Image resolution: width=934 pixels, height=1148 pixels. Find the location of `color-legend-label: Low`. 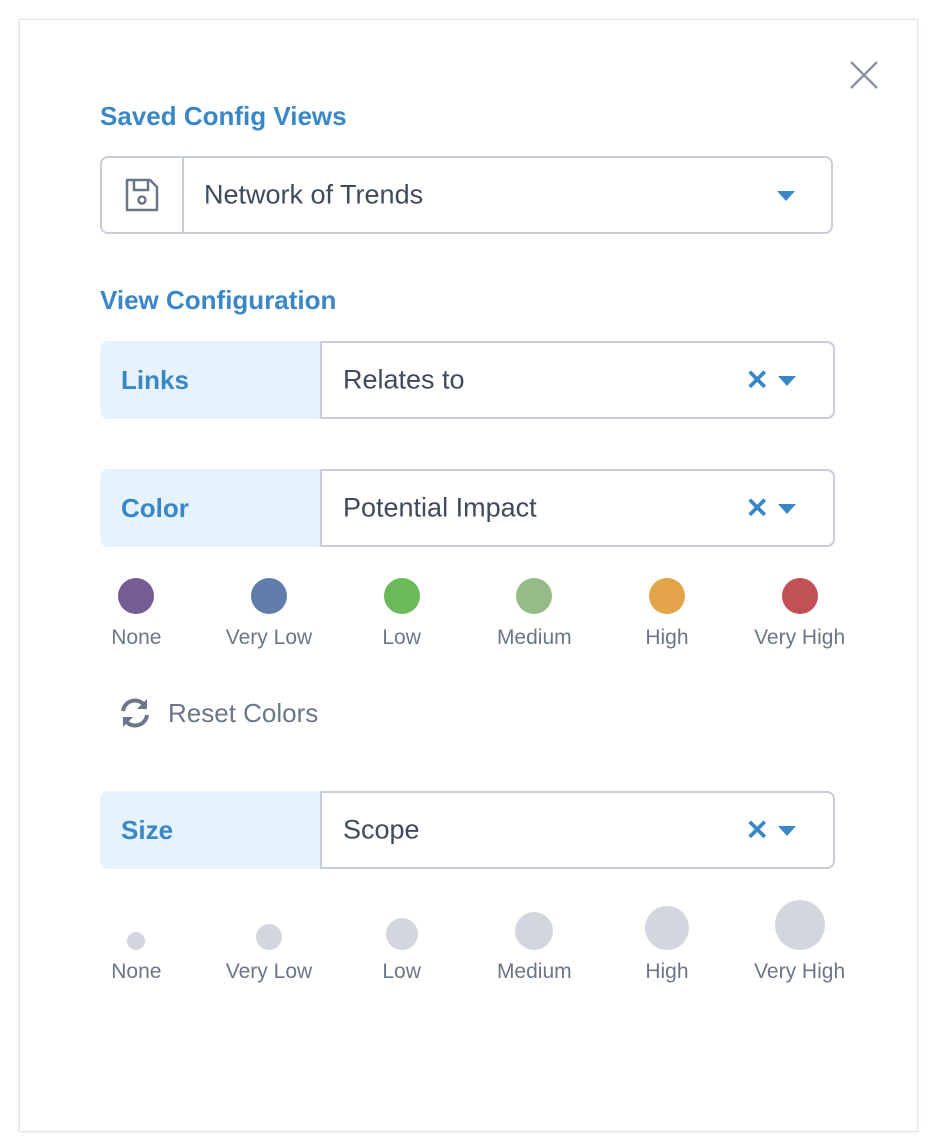

color-legend-label: Low is located at coordinates (401, 637).